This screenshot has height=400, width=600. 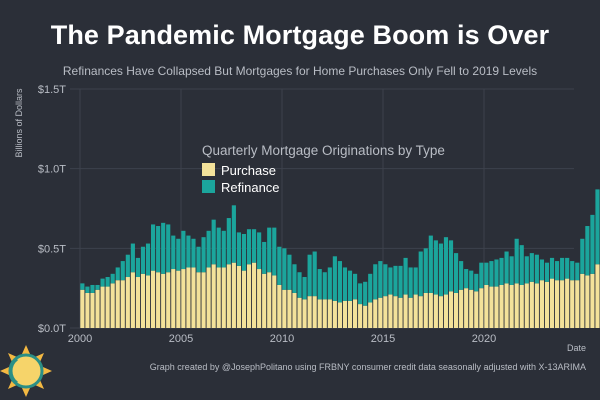 What do you see at coordinates (576, 348) in the screenshot?
I see `x-axis-label: Date` at bounding box center [576, 348].